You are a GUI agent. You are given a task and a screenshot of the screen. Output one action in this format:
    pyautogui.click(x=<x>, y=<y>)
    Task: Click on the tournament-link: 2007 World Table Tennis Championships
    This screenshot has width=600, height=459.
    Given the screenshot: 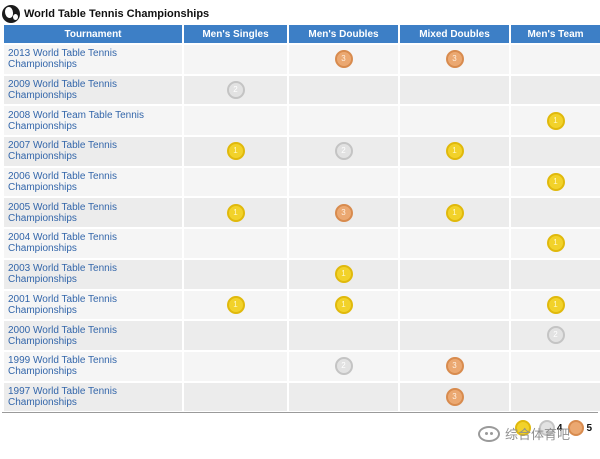 What is the action you would take?
    pyautogui.click(x=93, y=151)
    